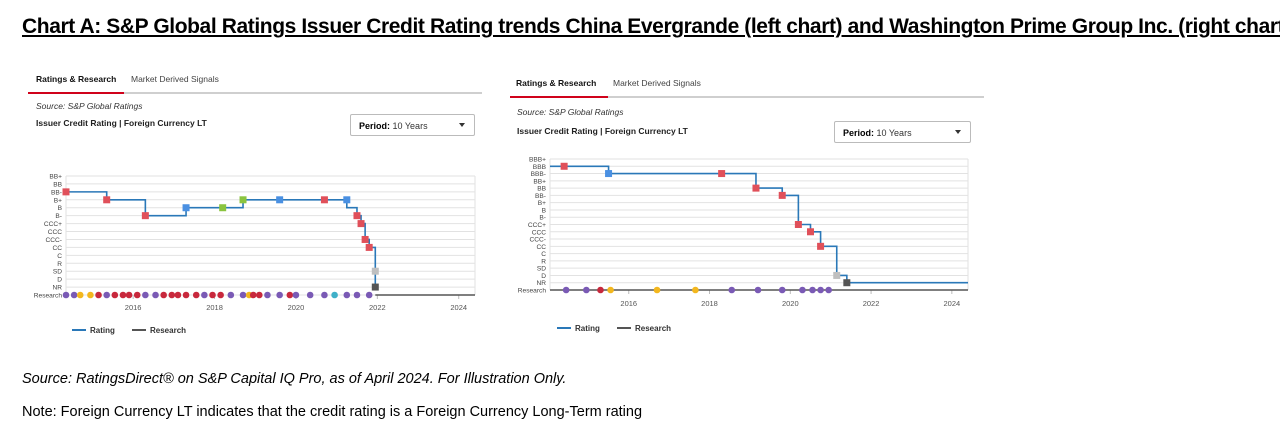  I want to click on legend-rating-label: Rating, so click(587, 328).